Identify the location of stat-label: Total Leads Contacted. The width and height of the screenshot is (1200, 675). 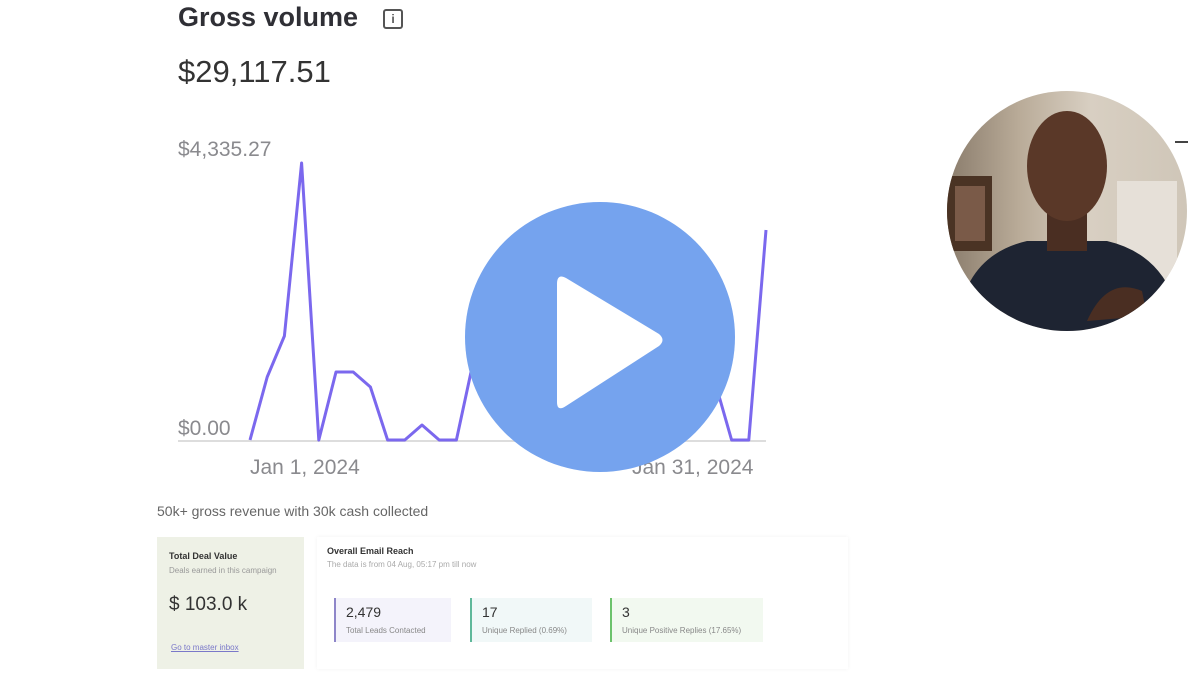
(386, 630).